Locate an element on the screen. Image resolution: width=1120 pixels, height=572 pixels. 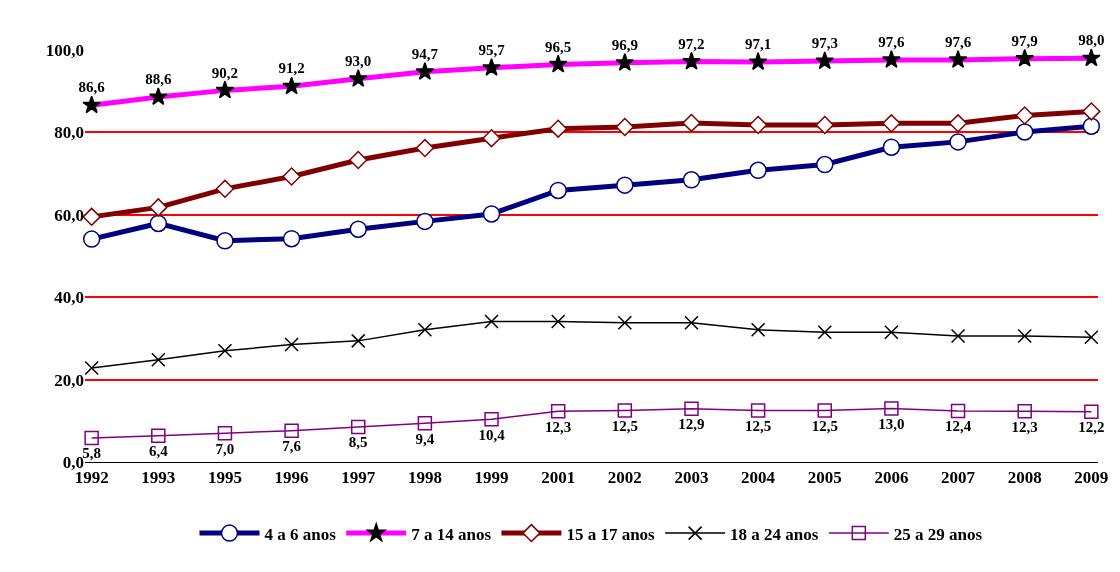
y-tick-label: 80,0 is located at coordinates (69, 133).